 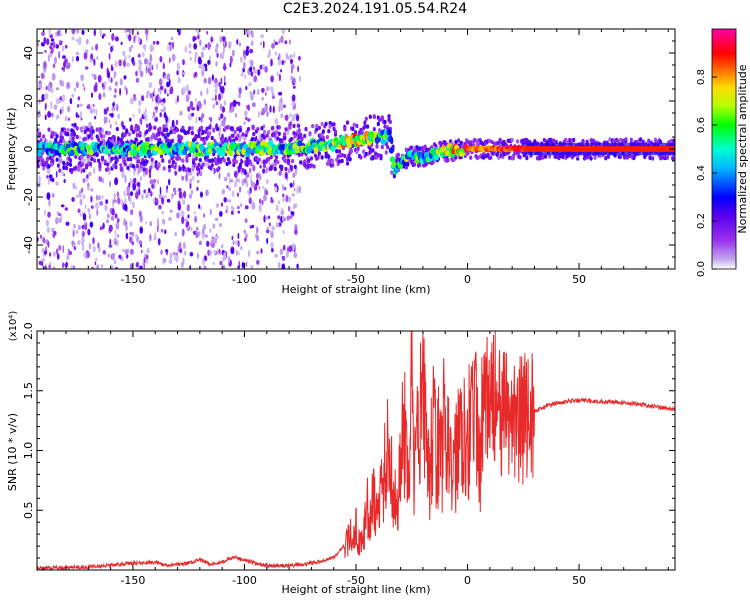 What do you see at coordinates (375, 9) in the screenshot?
I see `chart-title: C2E3.2024.191.05.54.R24` at bounding box center [375, 9].